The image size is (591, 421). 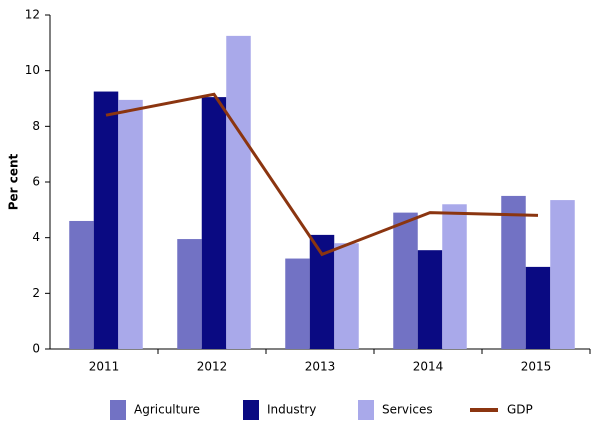 I want to click on x-tick-label: 2014, so click(x=428, y=367).